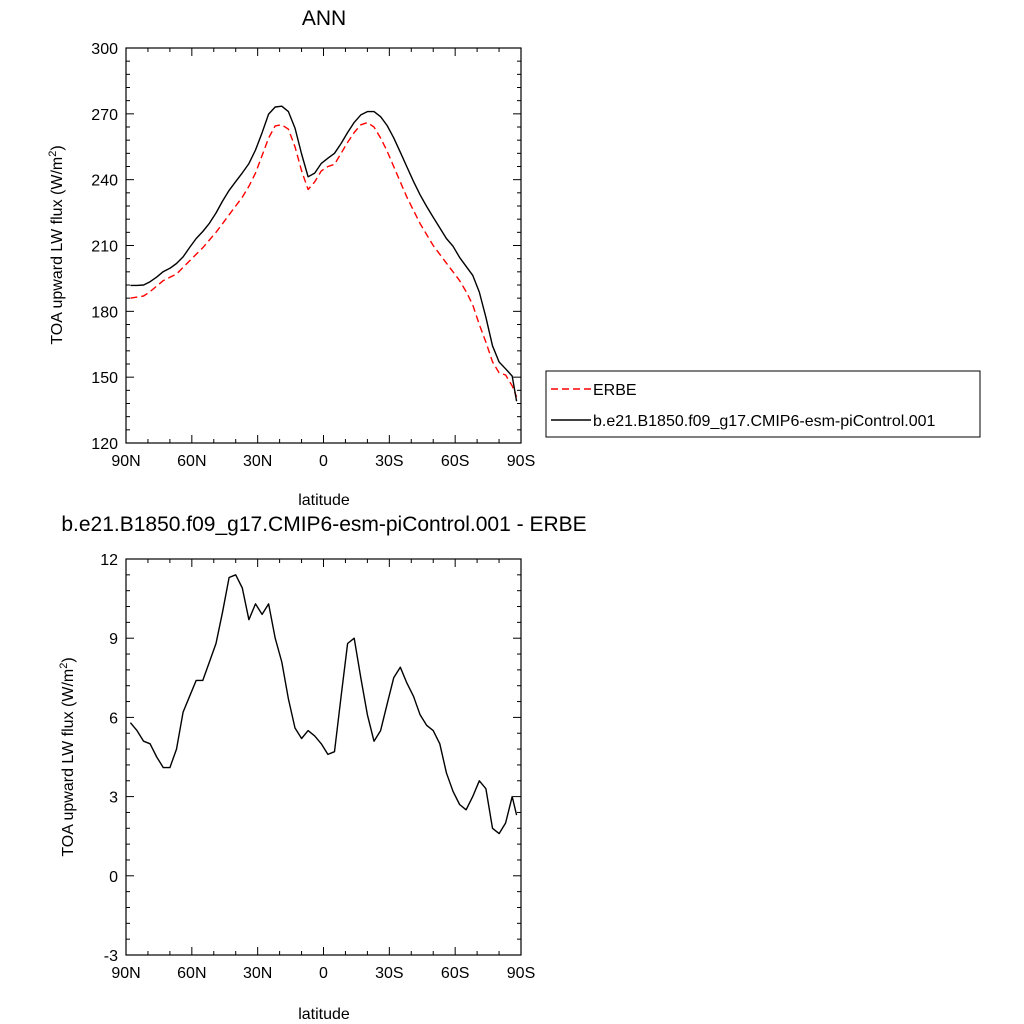 The image size is (1024, 1024). Describe the element at coordinates (104, 49) in the screenshot. I see `panel1-ytick-label: 300` at that location.